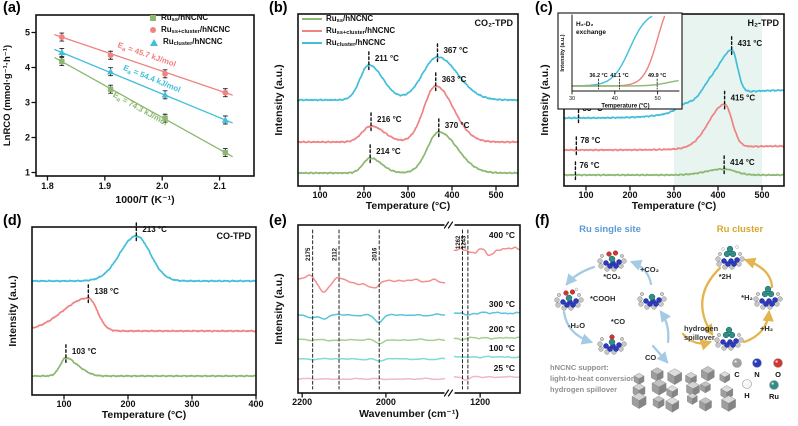  I want to click on legend-atom-N, so click(757, 363).